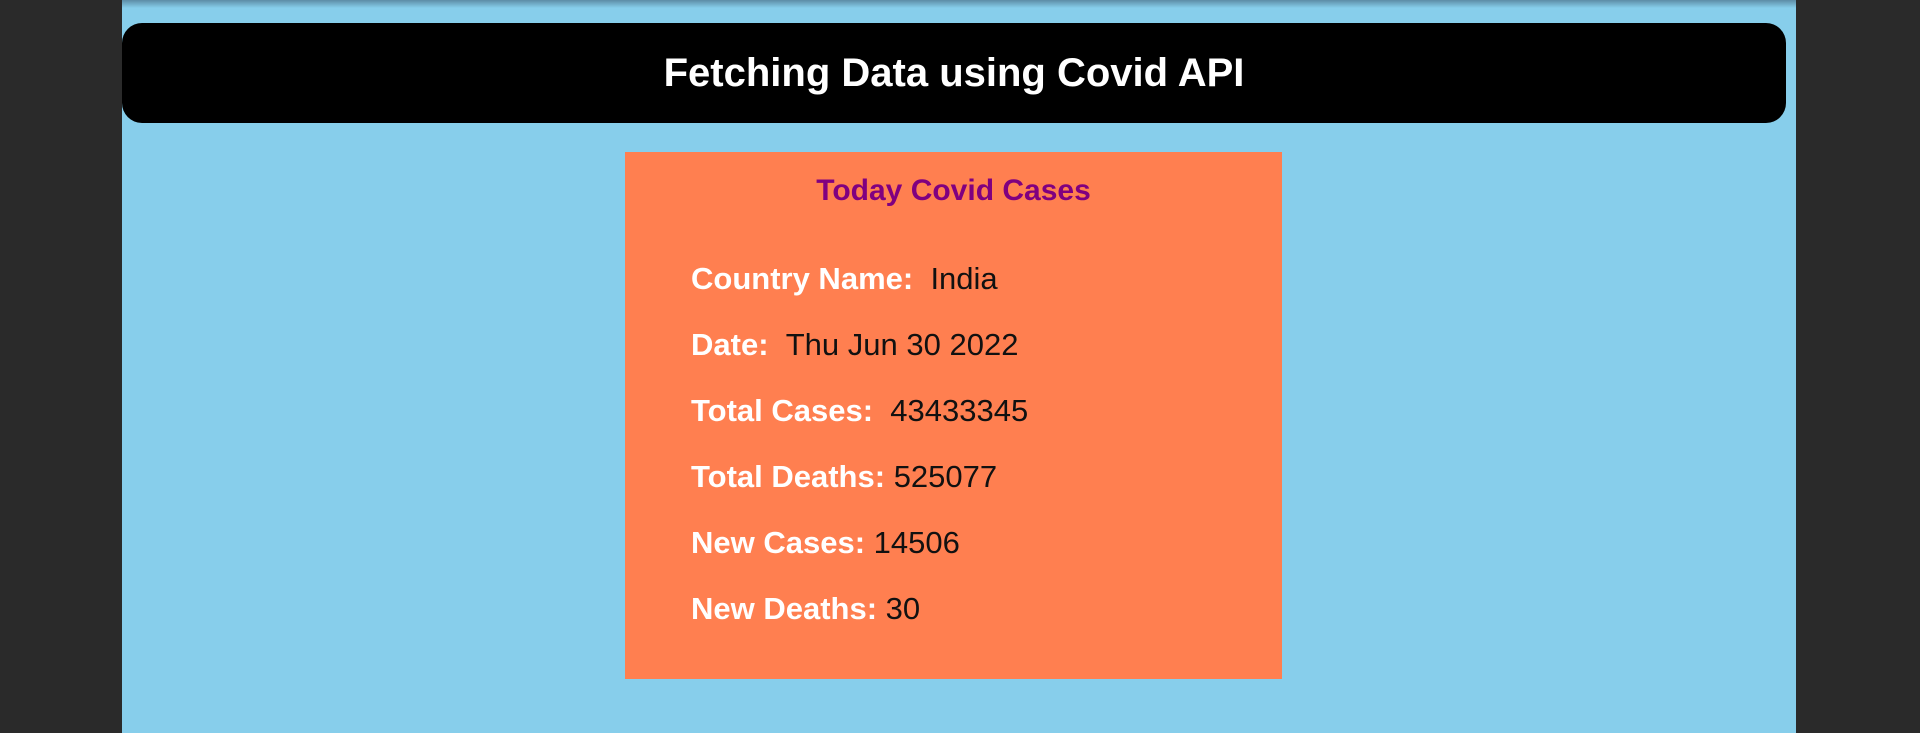  What do you see at coordinates (959, 4) in the screenshot?
I see `top-shadow` at bounding box center [959, 4].